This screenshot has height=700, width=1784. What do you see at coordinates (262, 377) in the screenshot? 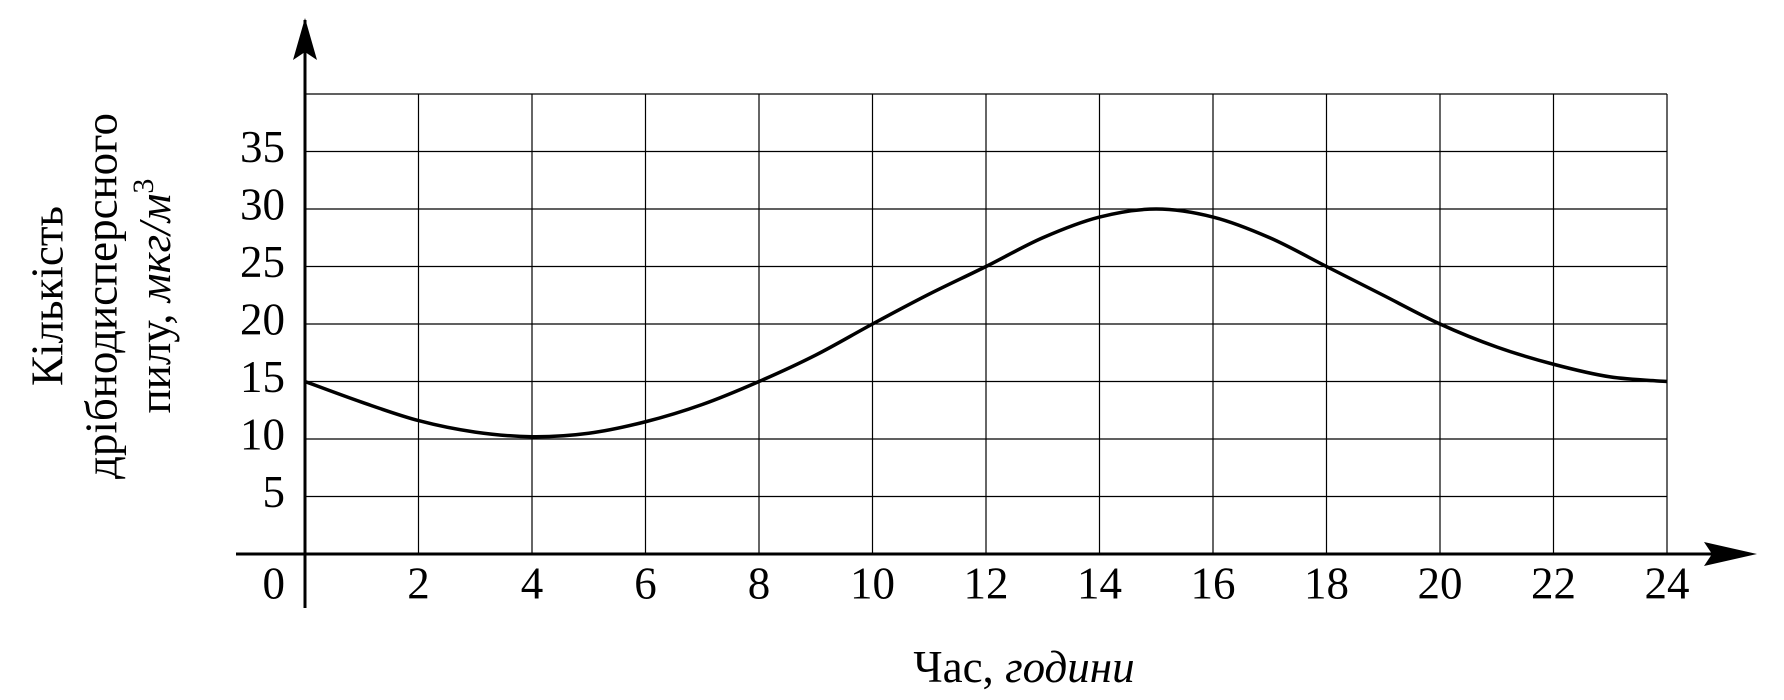
I see `y-tick-label: 15` at bounding box center [262, 377].